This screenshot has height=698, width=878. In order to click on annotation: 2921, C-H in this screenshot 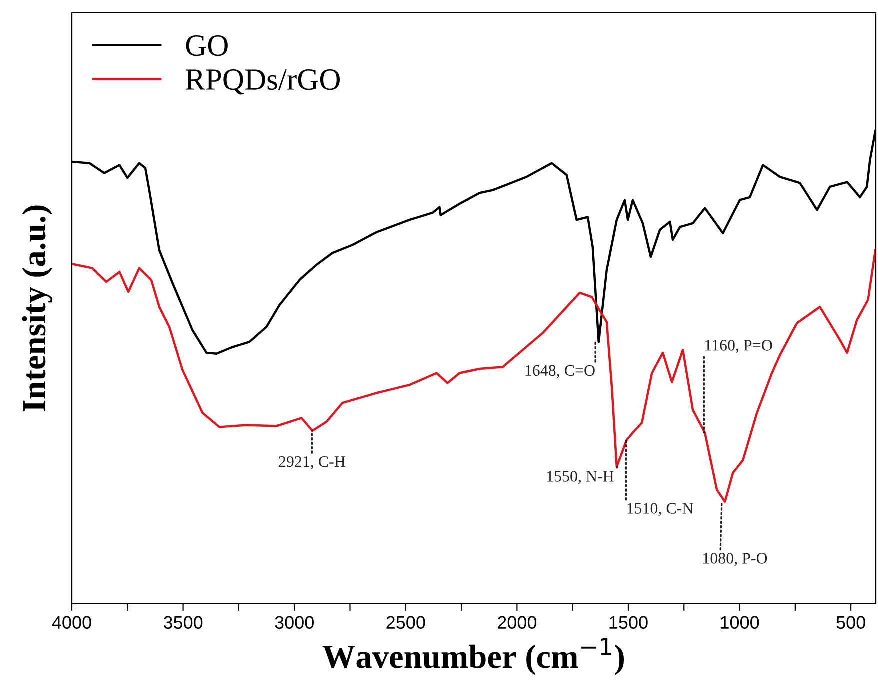, I will do `click(312, 463)`.